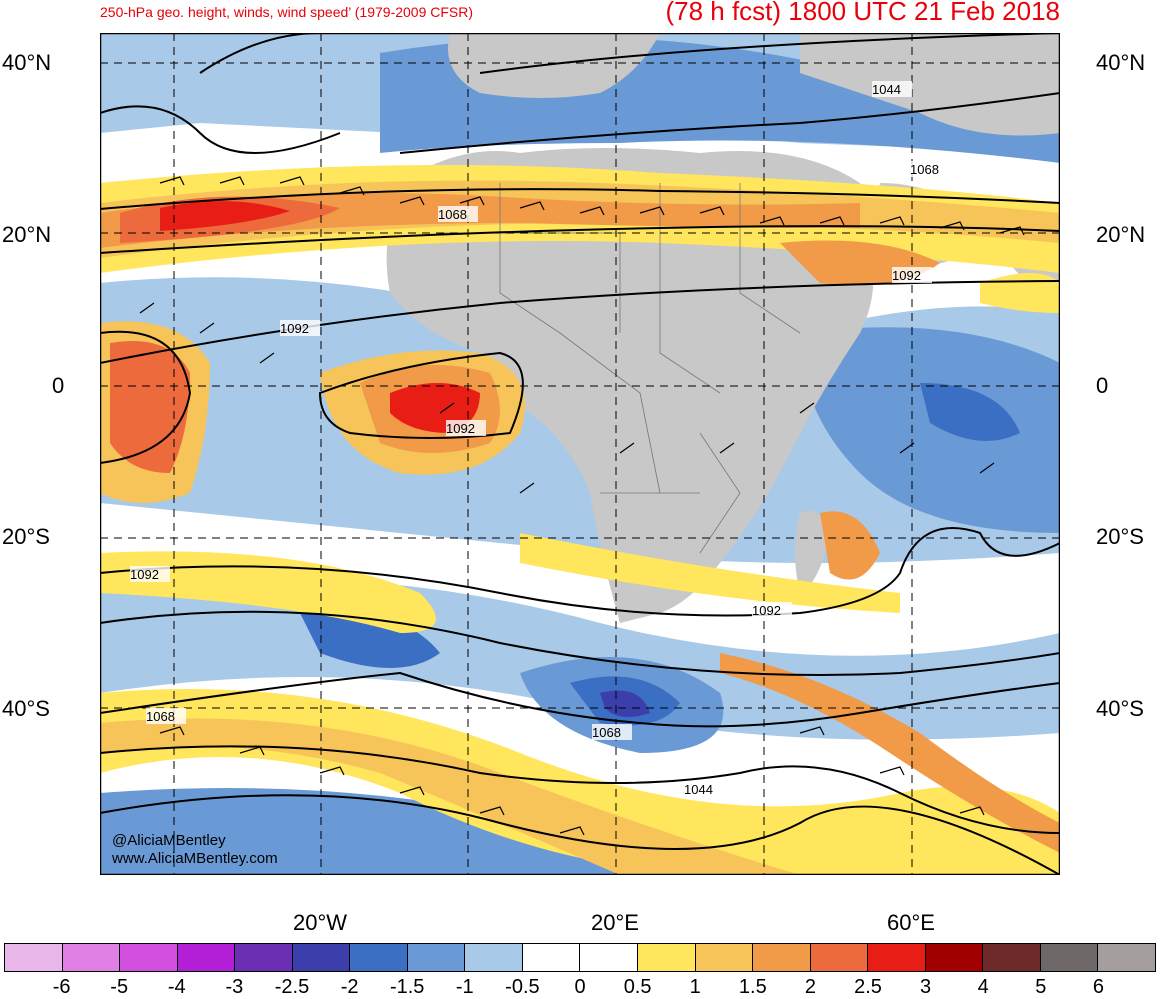 The image size is (1160, 999). I want to click on lat-label-left: 20°S, so click(26, 536).